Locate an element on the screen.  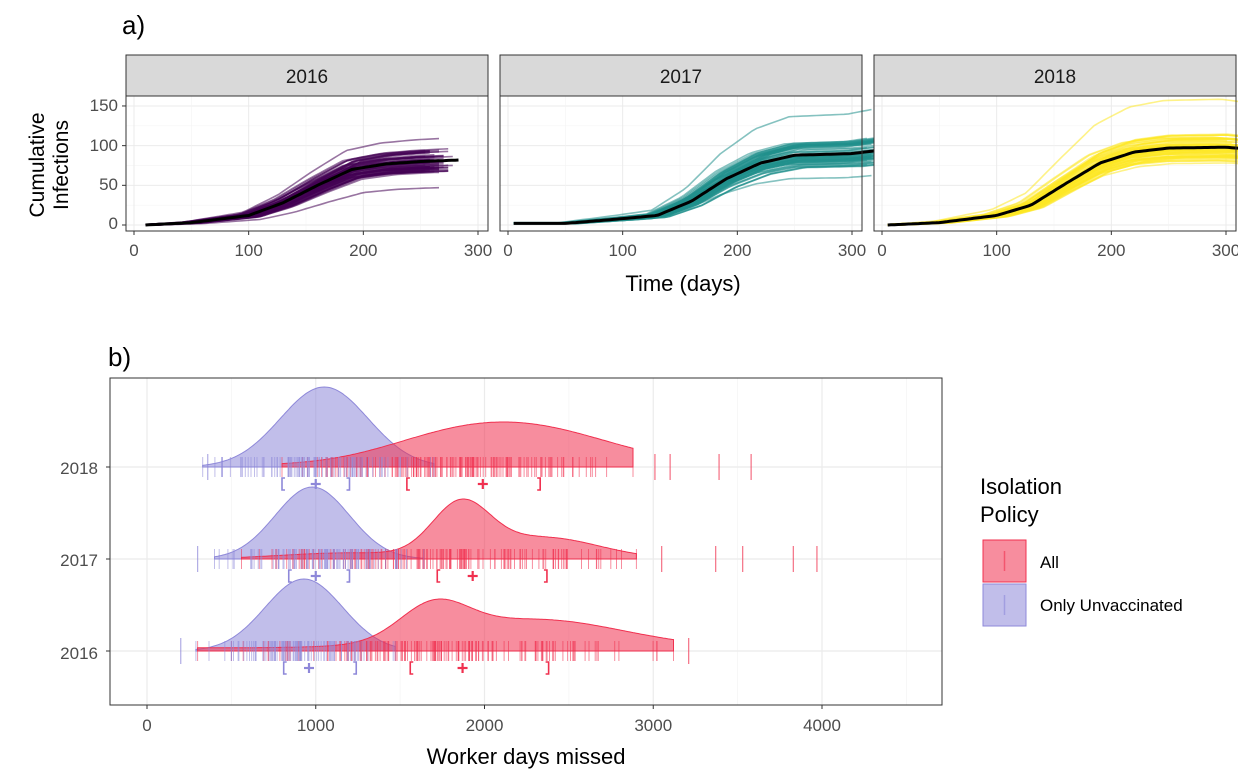
legend-label-all: All is located at coordinates (1049, 562).